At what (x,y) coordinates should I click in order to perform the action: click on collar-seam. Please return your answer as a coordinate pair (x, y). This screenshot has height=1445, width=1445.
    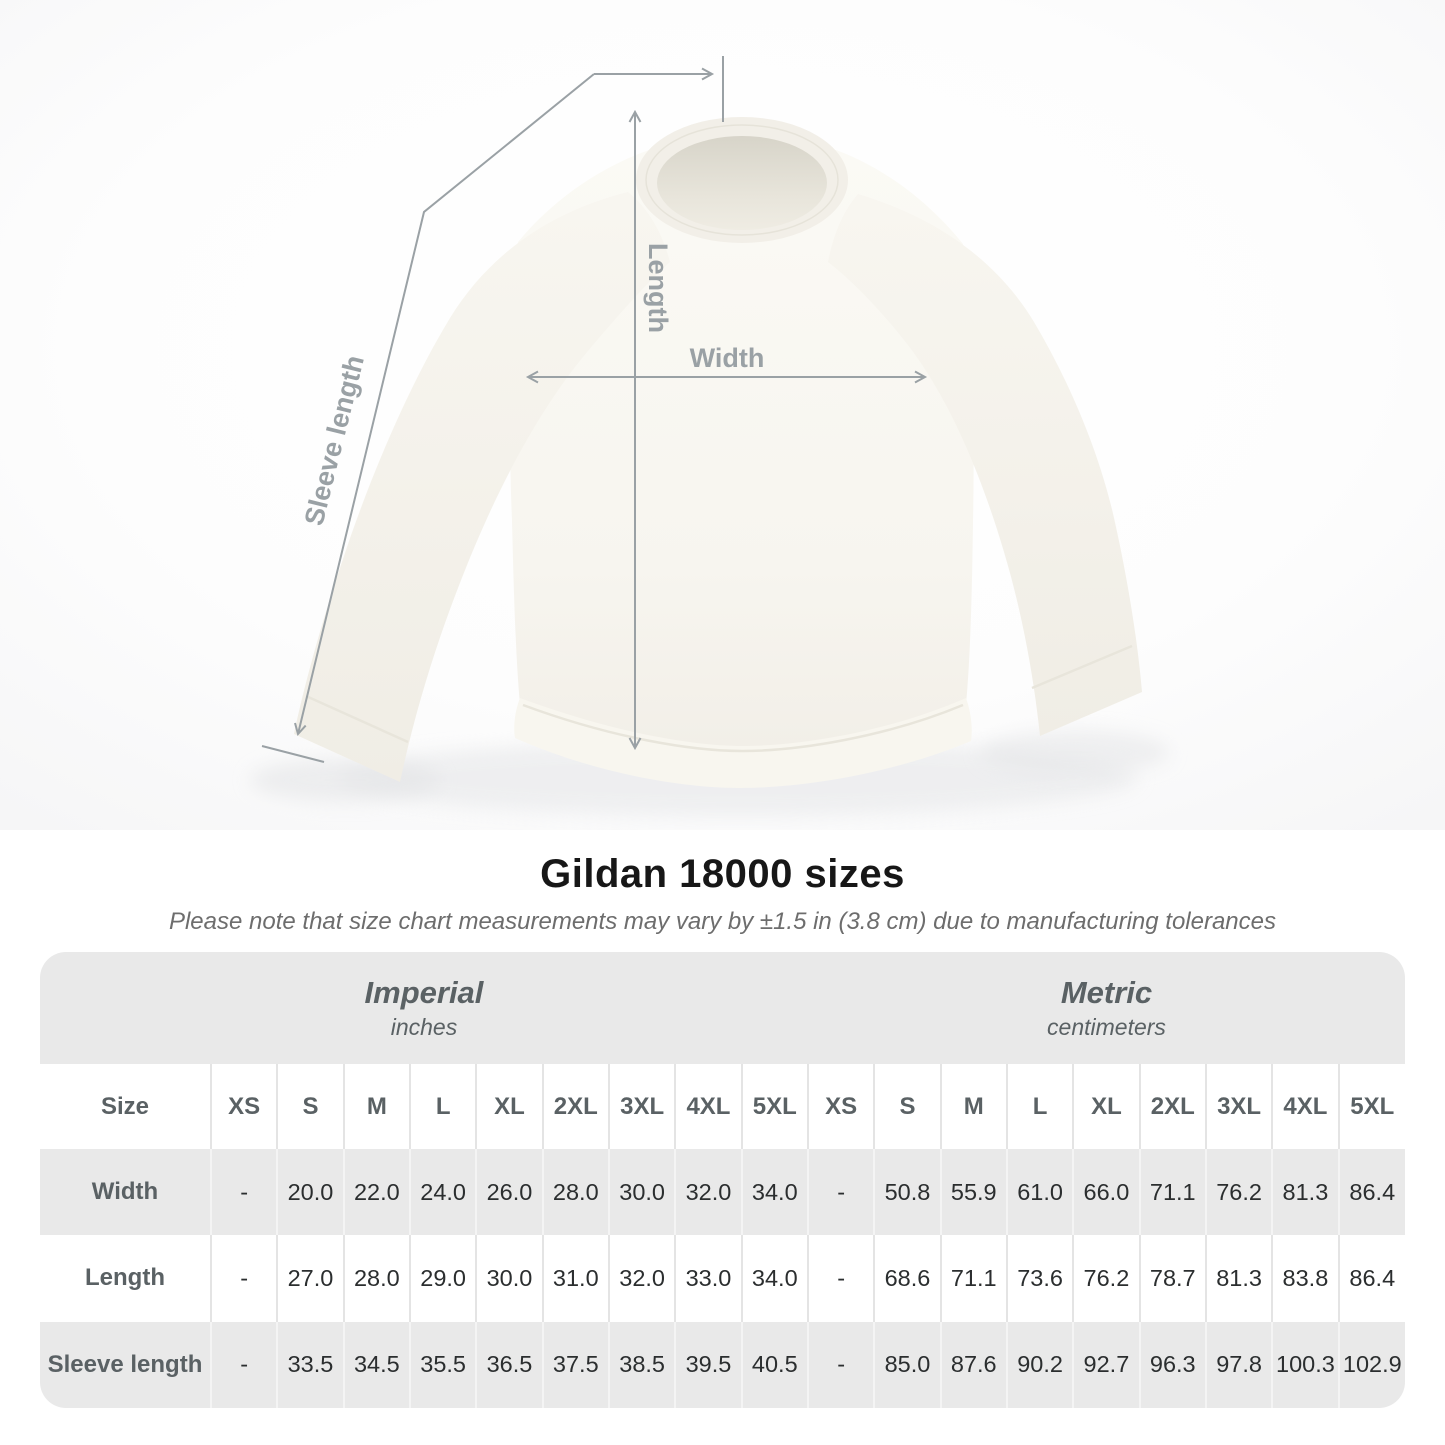
    Looking at the image, I should click on (742, 180).